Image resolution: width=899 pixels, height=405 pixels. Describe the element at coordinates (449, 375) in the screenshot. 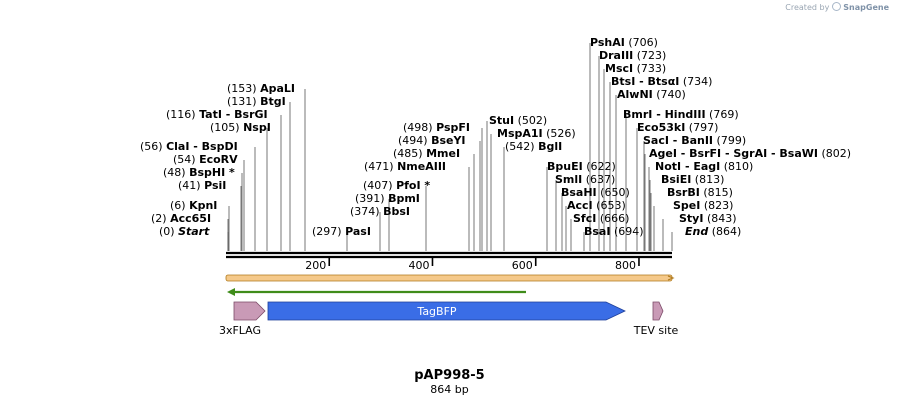

I see `plasmid-name: pAP998-5` at that location.